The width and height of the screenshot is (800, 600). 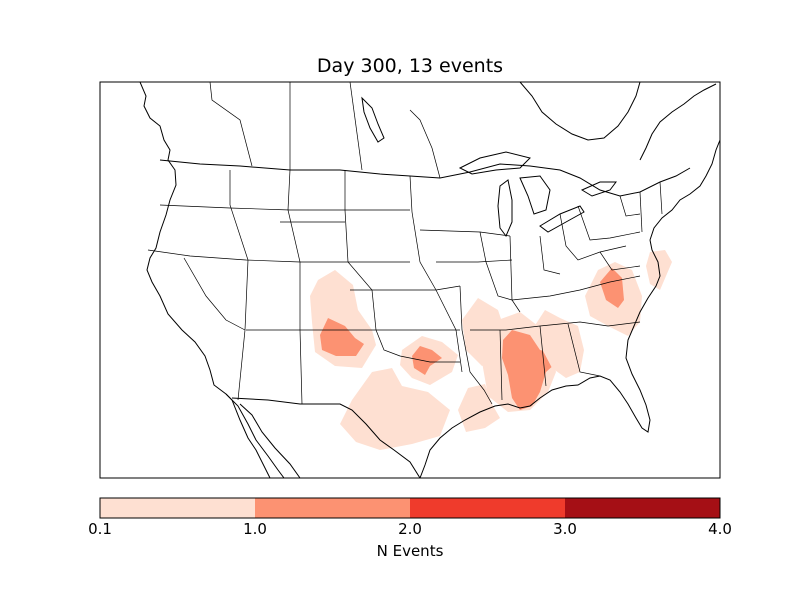 What do you see at coordinates (684, 190) in the screenshot?
I see `atlantic-coastline` at bounding box center [684, 190].